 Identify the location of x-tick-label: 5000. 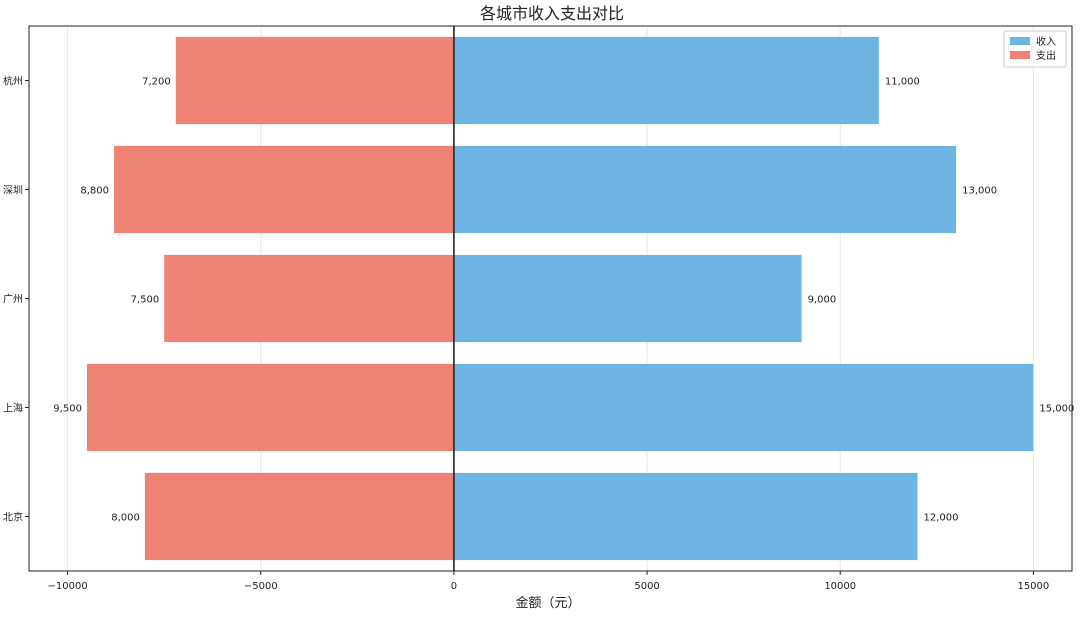
(646, 586).